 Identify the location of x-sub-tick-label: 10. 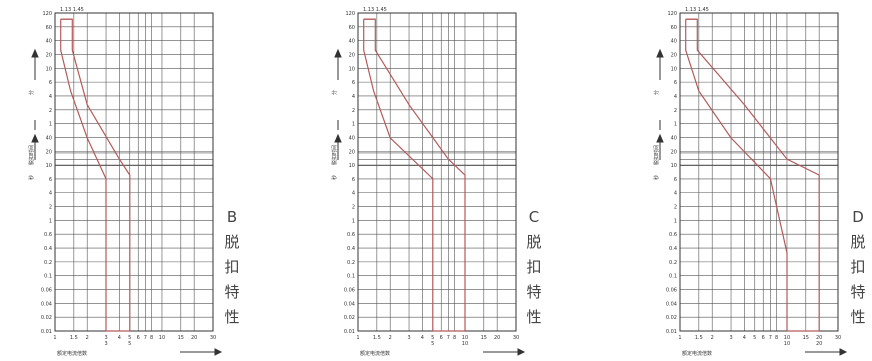
(465, 344).